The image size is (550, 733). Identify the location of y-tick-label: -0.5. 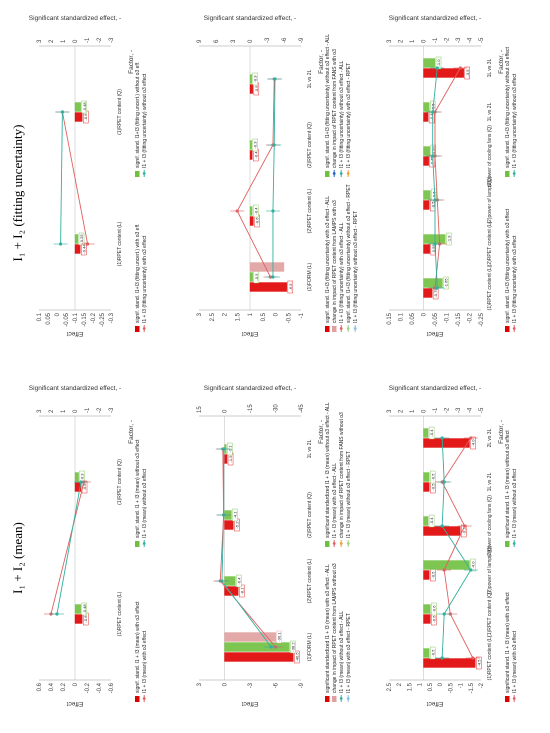
(289, 317).